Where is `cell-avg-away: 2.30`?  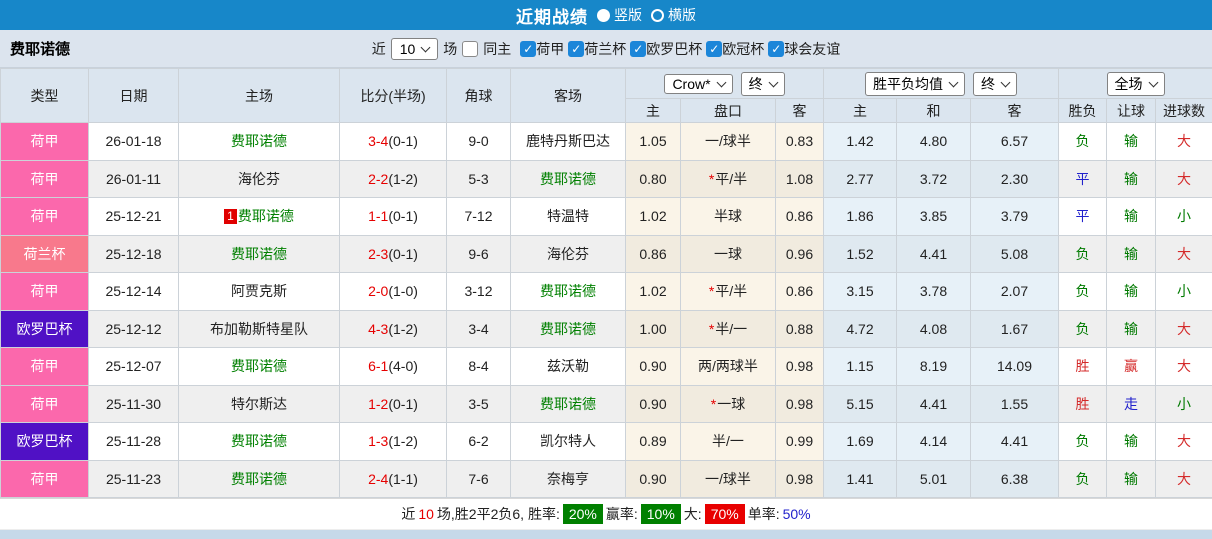 cell-avg-away: 2.30 is located at coordinates (1015, 179).